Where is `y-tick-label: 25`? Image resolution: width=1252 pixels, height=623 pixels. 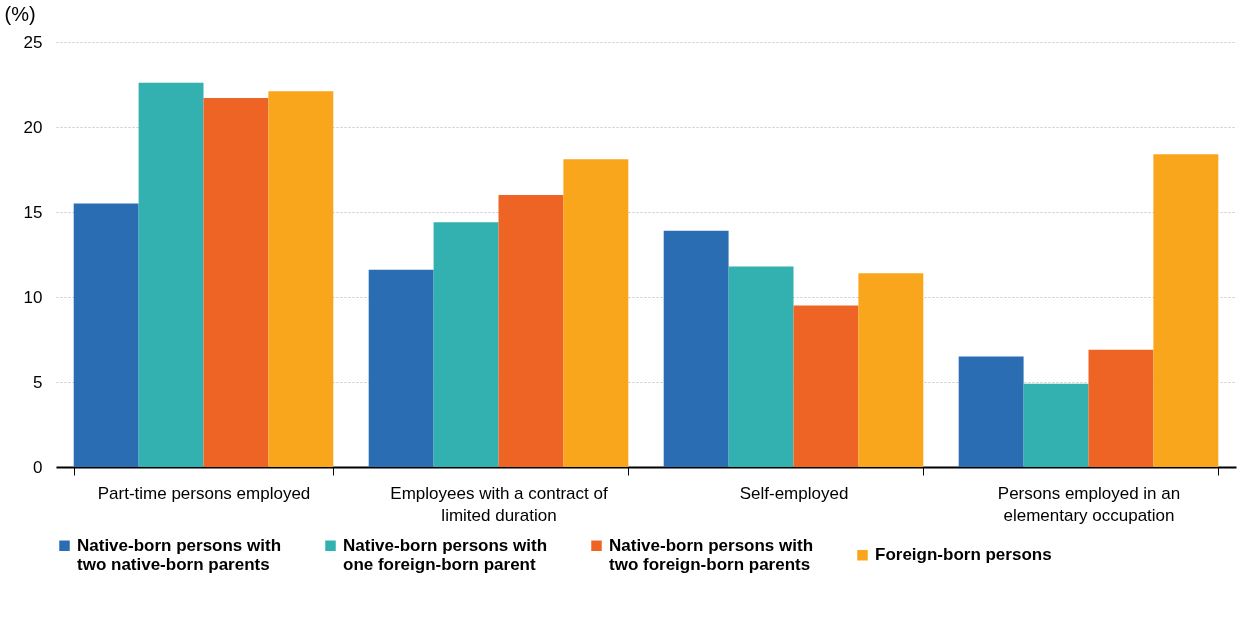 y-tick-label: 25 is located at coordinates (33, 42).